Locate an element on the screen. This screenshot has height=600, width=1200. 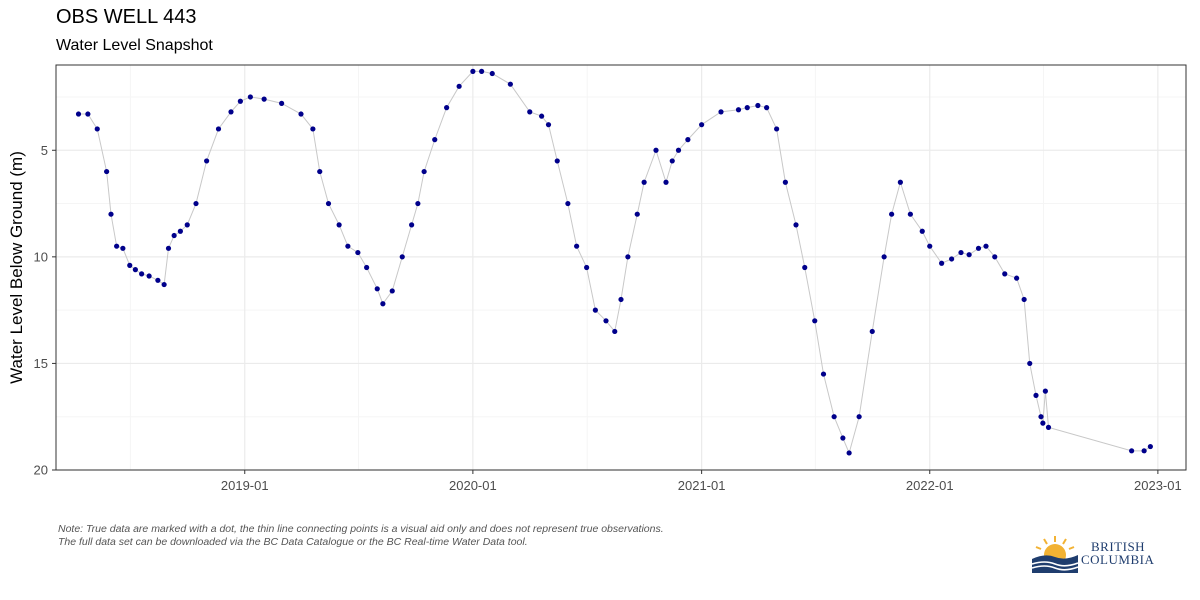
y-tick-label: 15 is located at coordinates (41, 363).